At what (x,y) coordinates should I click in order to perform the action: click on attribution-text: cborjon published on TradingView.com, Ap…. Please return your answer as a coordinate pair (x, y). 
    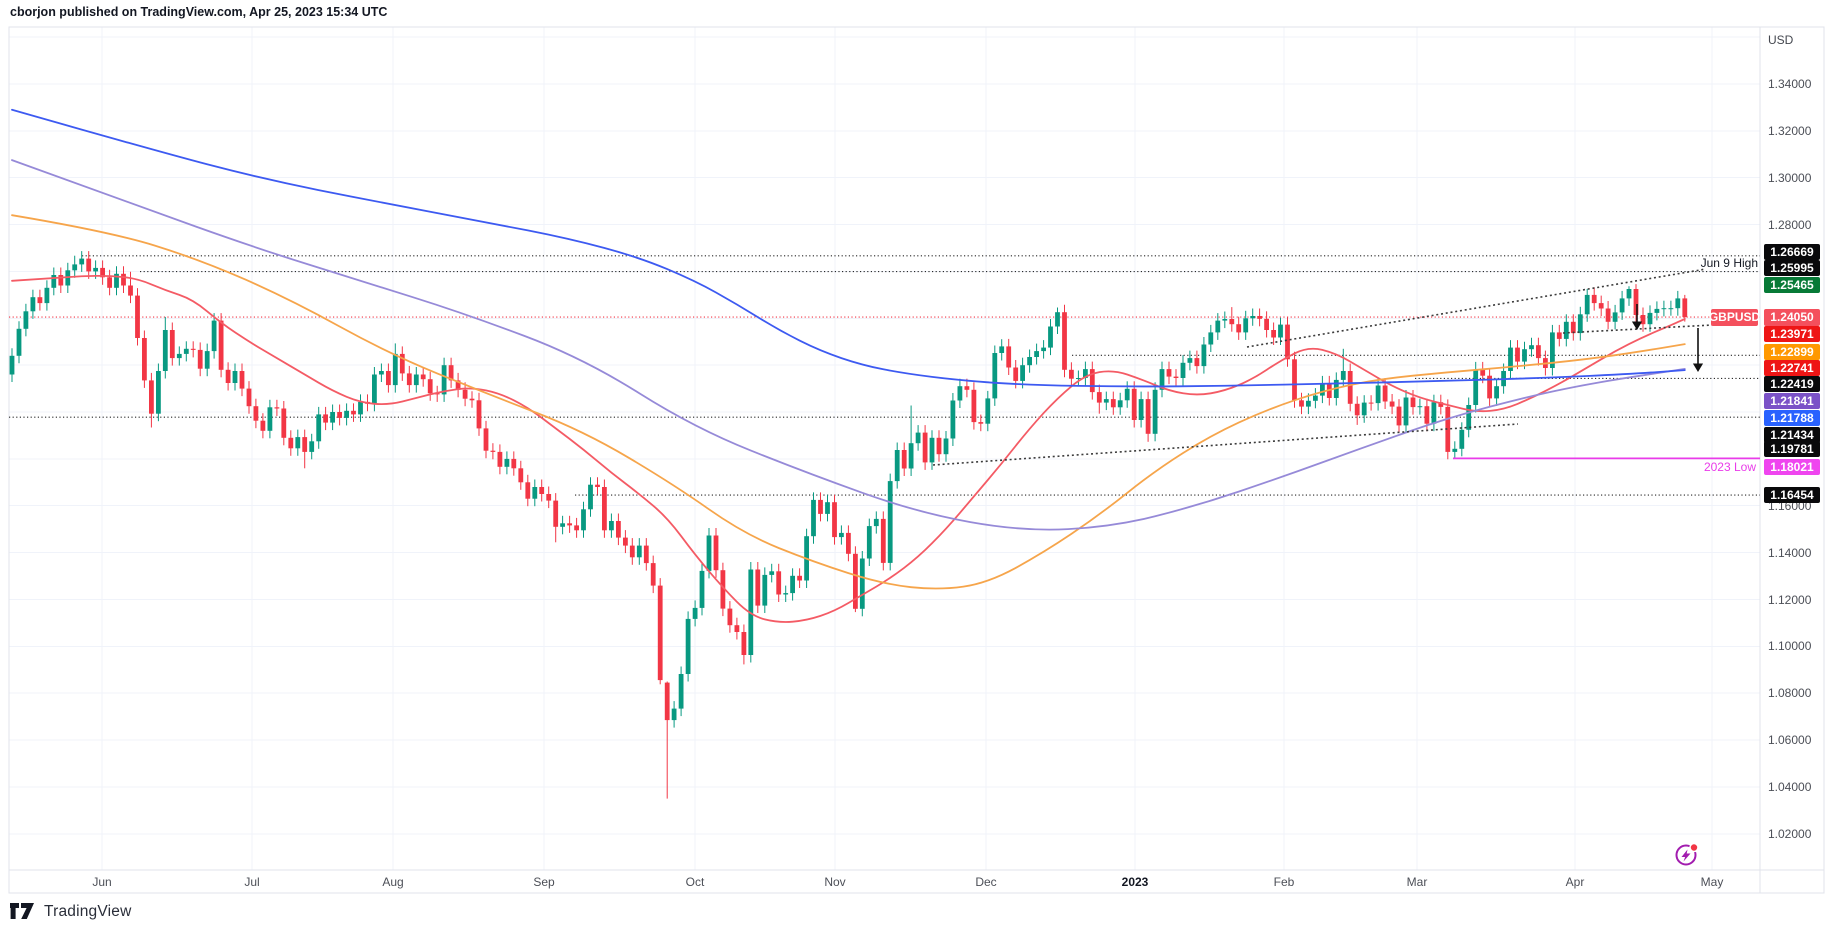
    Looking at the image, I should click on (199, 12).